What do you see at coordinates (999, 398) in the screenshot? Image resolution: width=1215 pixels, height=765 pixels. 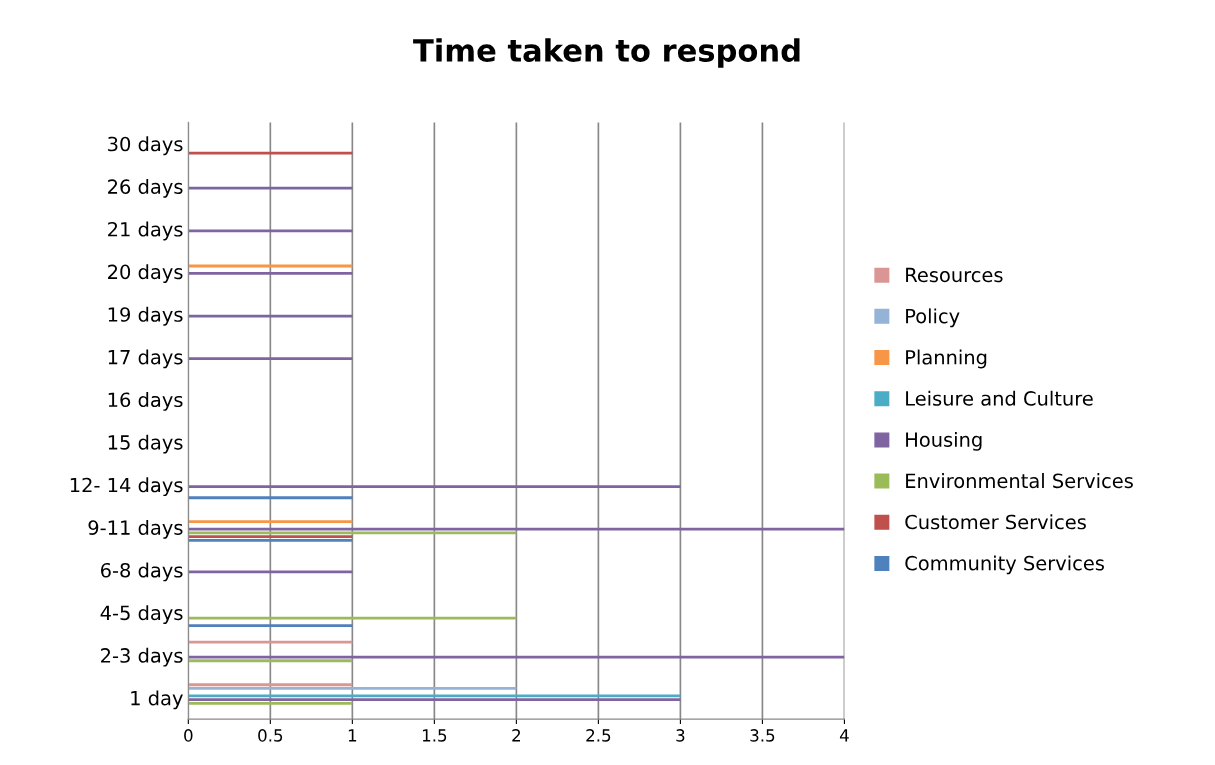 I see `legend-label: Leisure and Culture` at bounding box center [999, 398].